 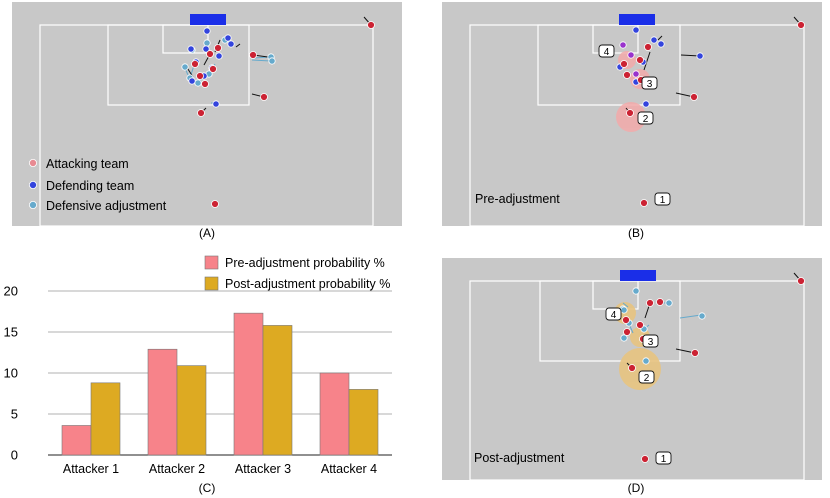 I want to click on panel-c-caption: (C), so click(x=207, y=488).